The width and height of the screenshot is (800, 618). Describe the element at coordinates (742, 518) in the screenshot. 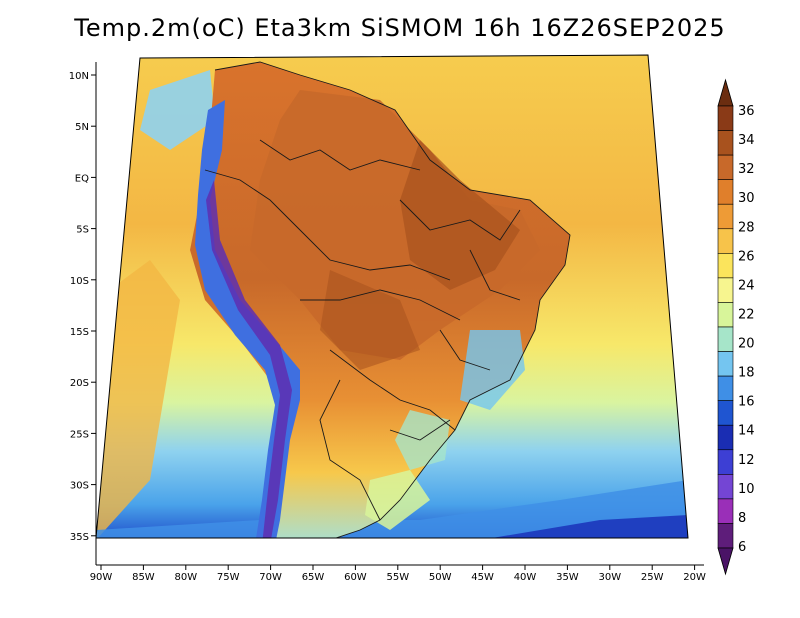

I see `colorbar-label: 8` at that location.